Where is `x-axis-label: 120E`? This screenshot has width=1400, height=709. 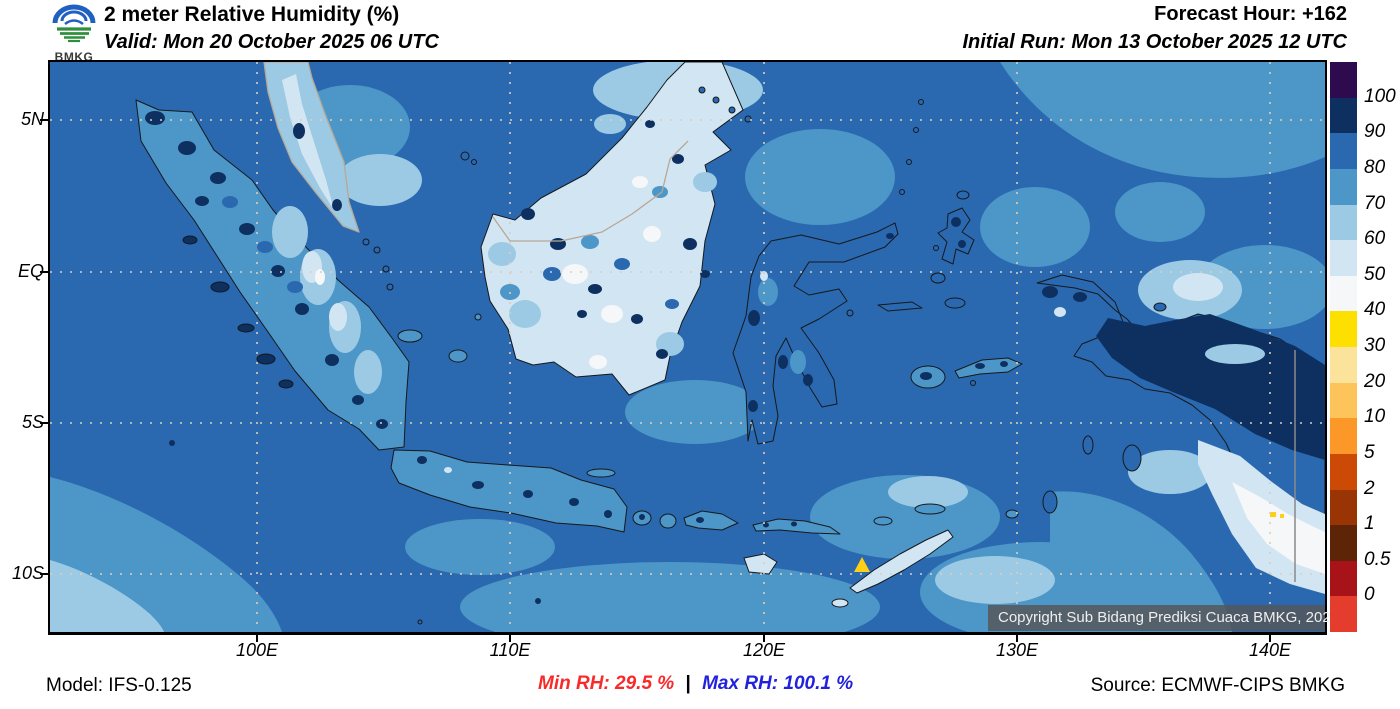
x-axis-label: 120E is located at coordinates (764, 650).